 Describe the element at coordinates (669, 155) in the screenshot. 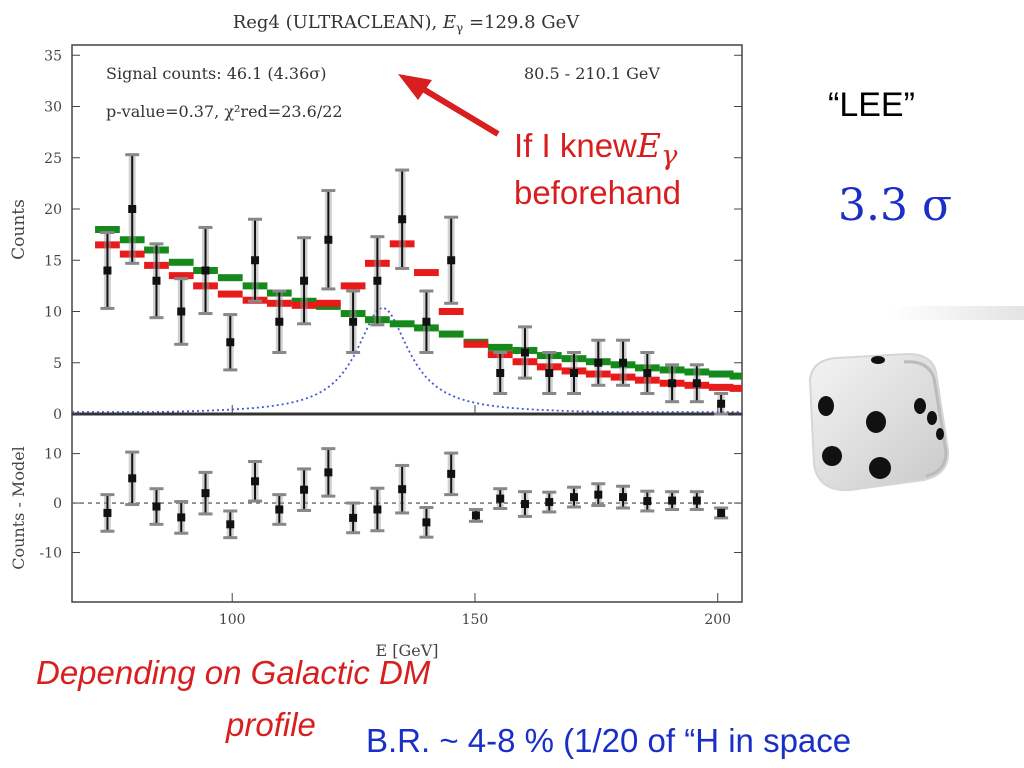

I see `knew-subscript: γ` at that location.